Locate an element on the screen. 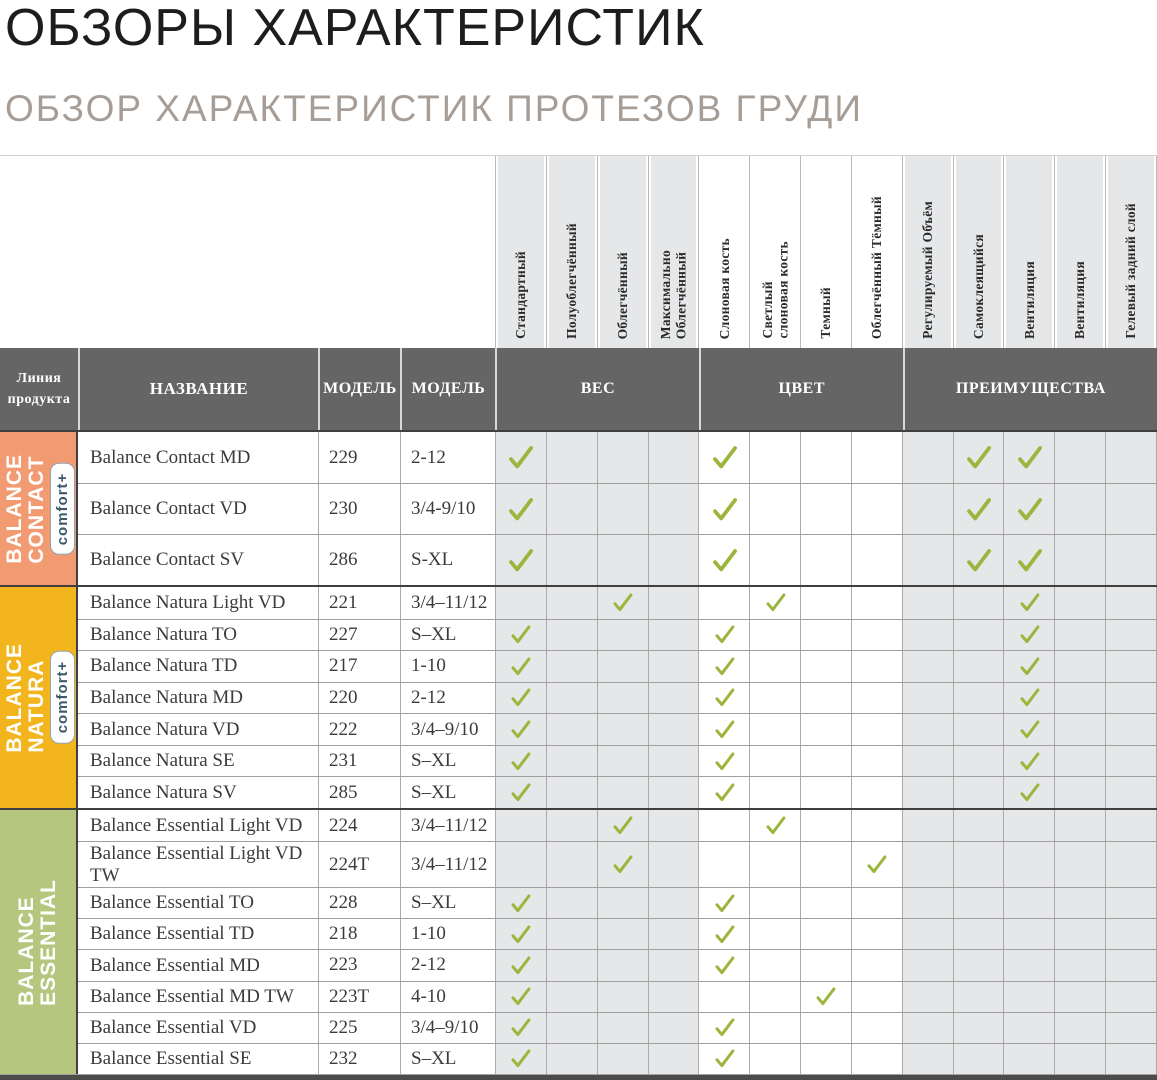  column-header-label: Самоклеящийся is located at coordinates (978, 286).